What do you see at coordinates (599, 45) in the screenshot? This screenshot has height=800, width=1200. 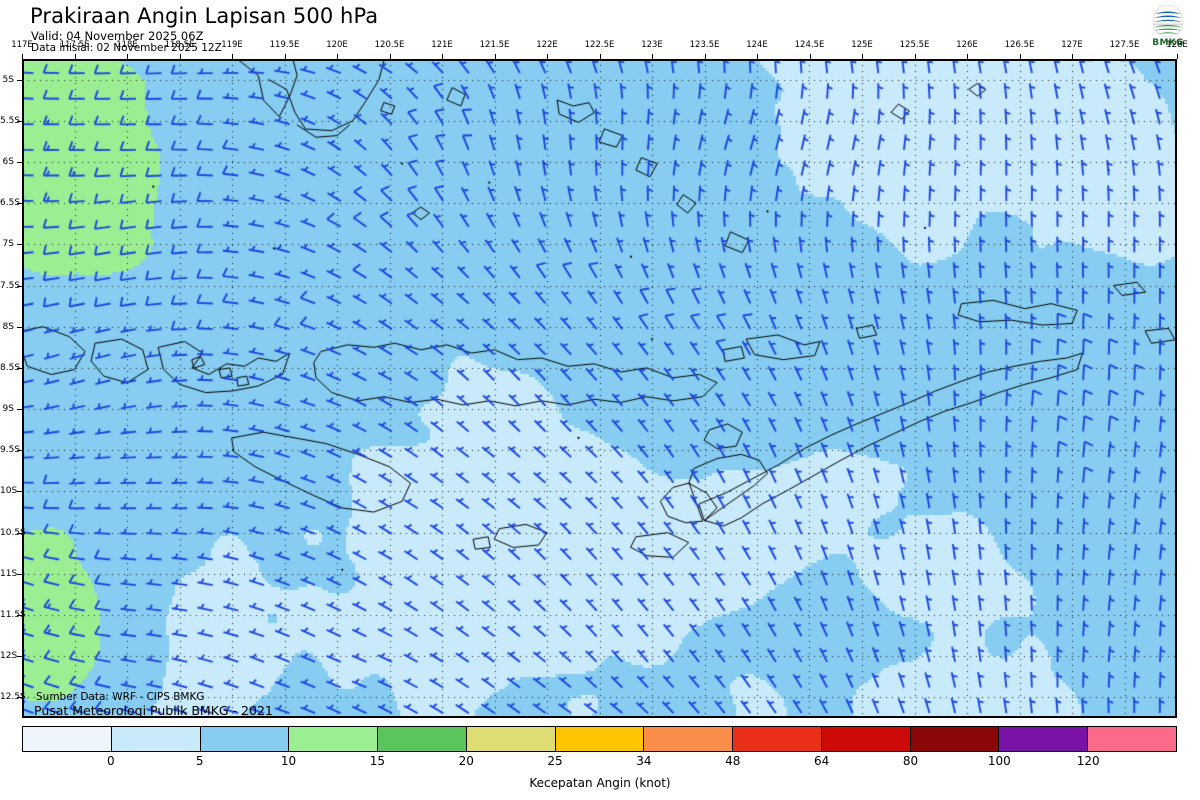 I see `x-axis-tick-label: 122.5E` at bounding box center [599, 45].